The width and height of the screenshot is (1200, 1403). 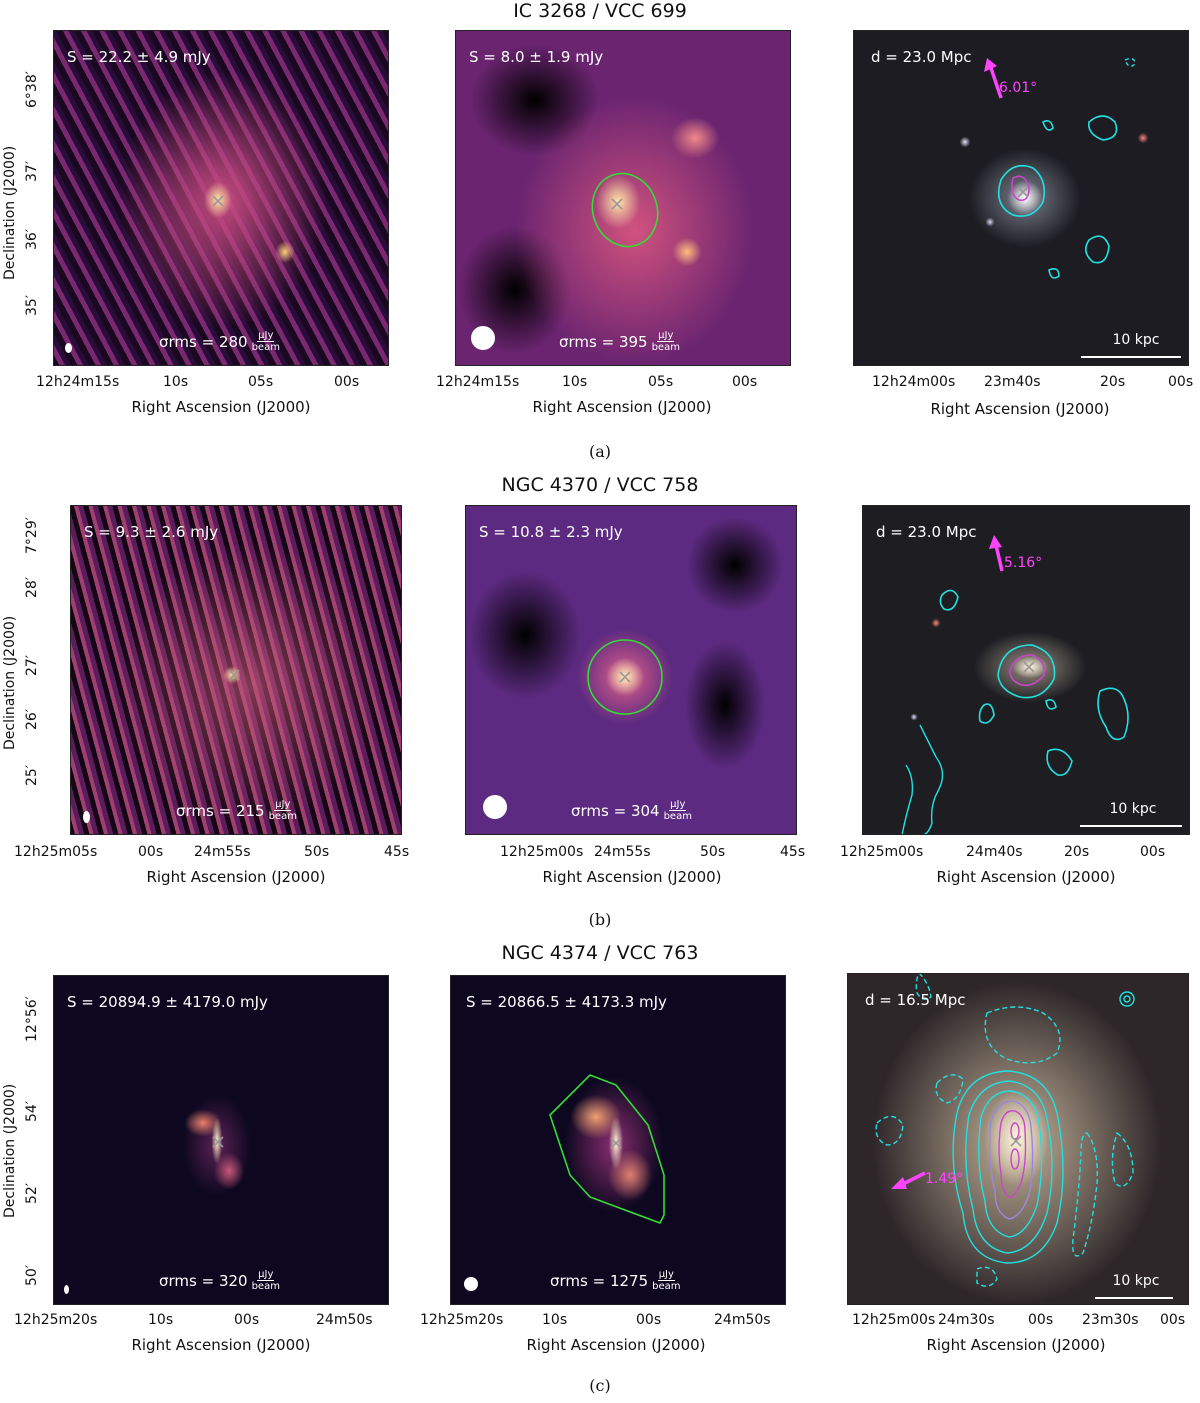 What do you see at coordinates (1016, 1345) in the screenshot?
I see `xlabel-c-right: Right Ascension (J2000)` at bounding box center [1016, 1345].